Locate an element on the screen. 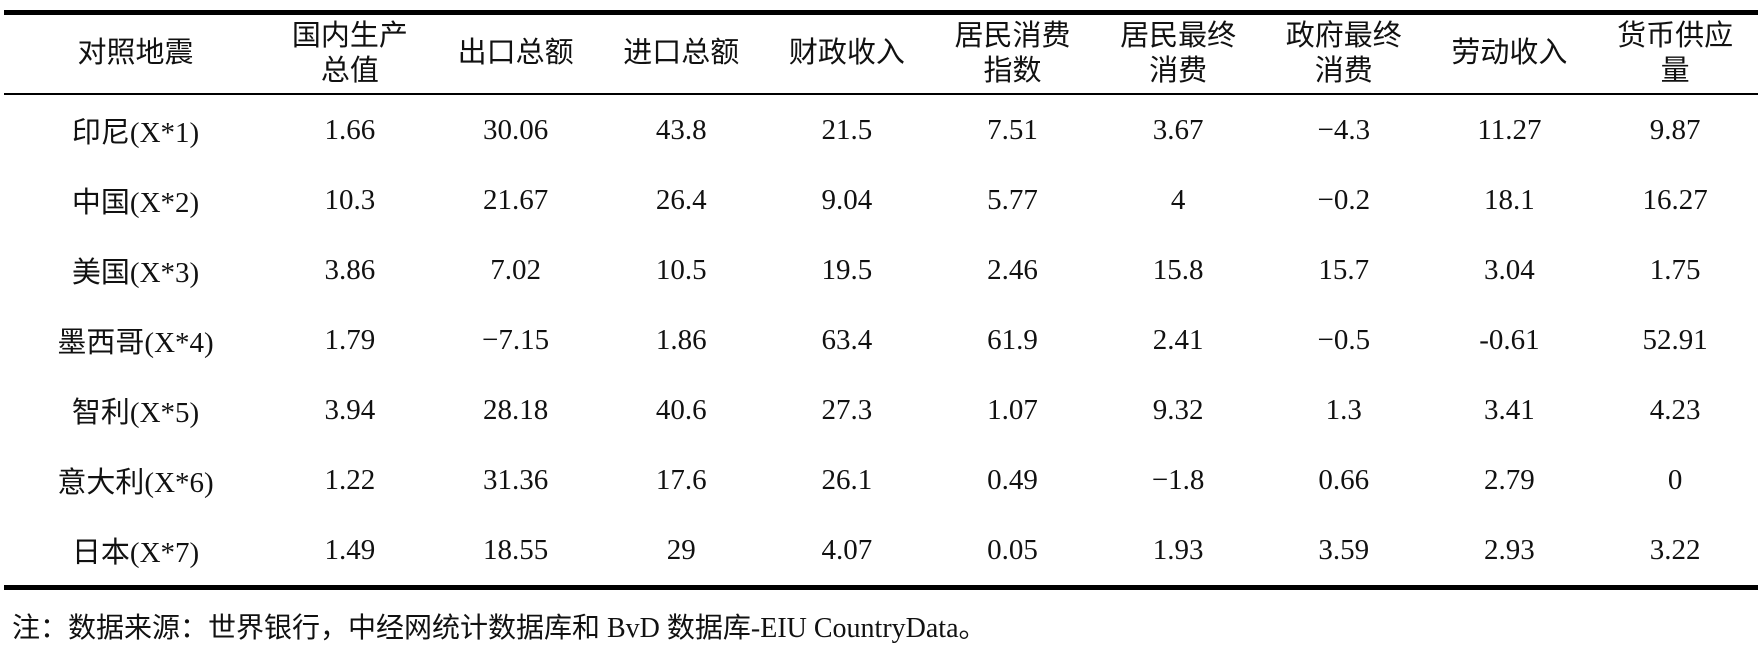 The image size is (1762, 652). table-cell: 1.86 is located at coordinates (681, 339).